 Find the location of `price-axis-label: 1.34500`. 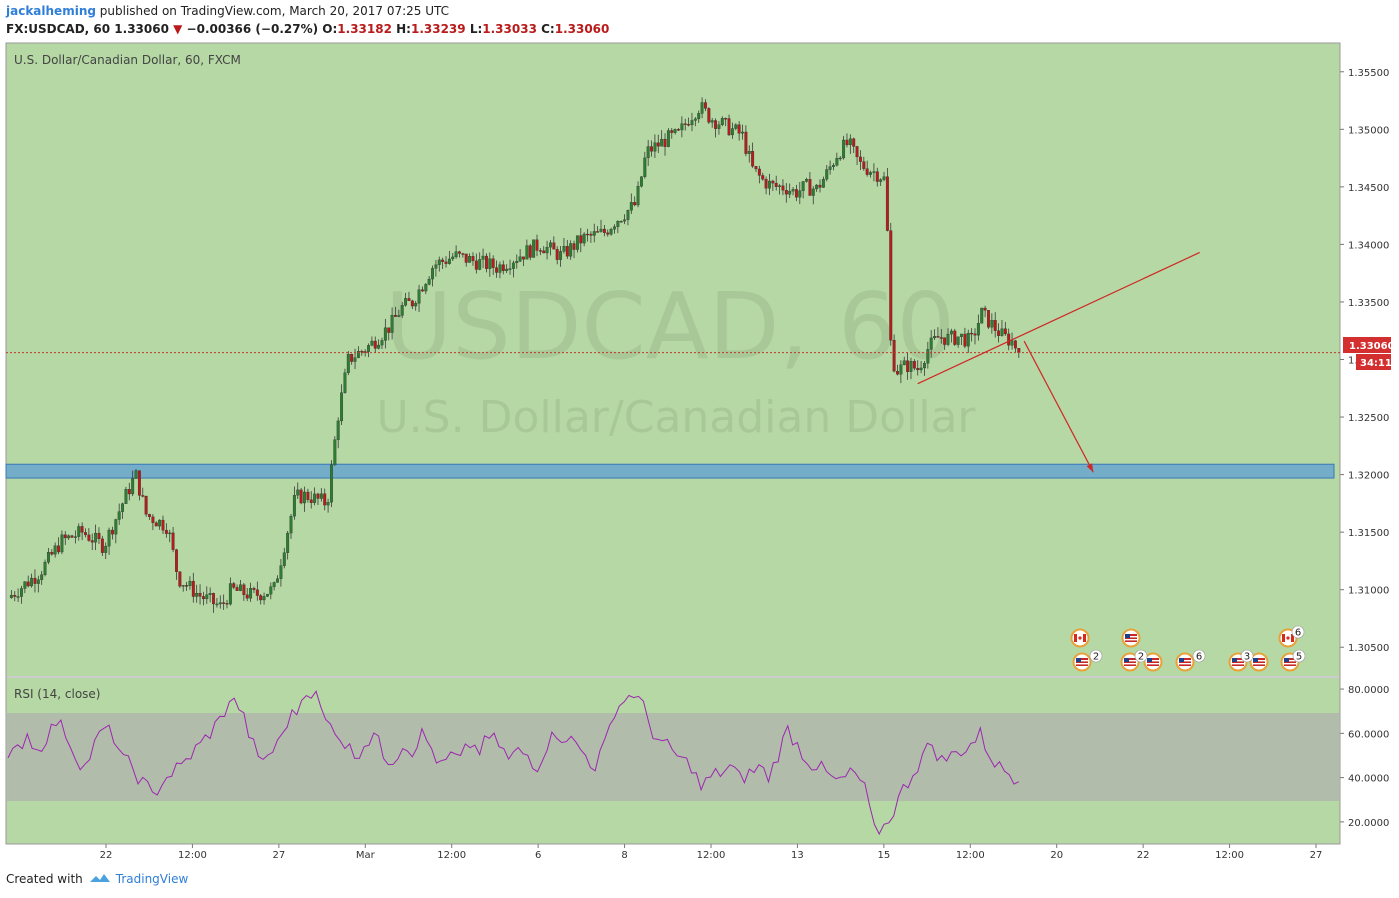

price-axis-label: 1.34500 is located at coordinates (1368, 188).